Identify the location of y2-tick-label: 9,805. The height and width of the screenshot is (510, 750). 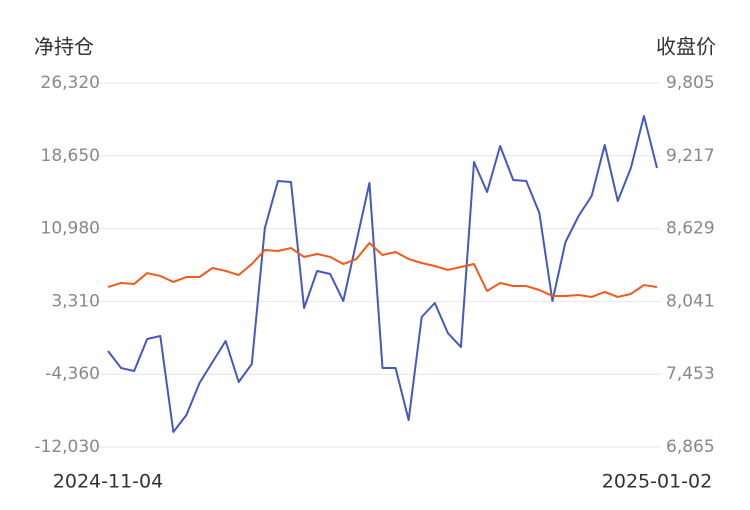
(690, 83).